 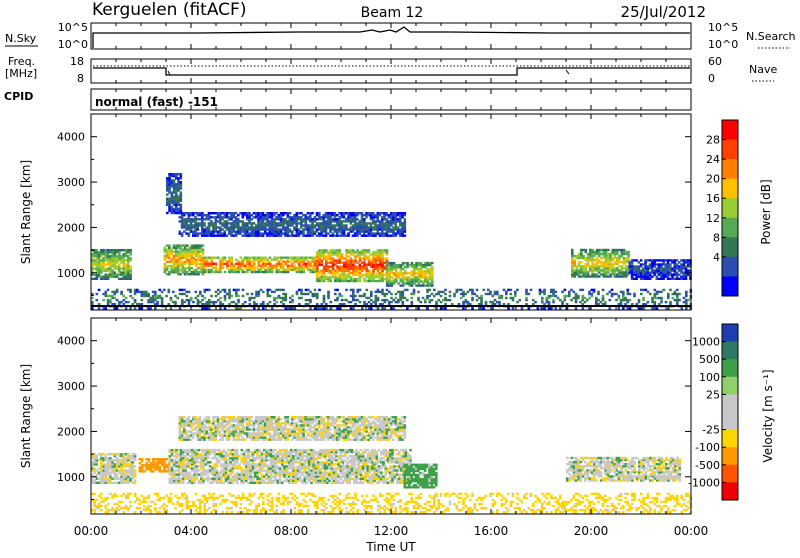 What do you see at coordinates (71, 273) in the screenshot?
I see `power-ytick-label: 1000` at bounding box center [71, 273].